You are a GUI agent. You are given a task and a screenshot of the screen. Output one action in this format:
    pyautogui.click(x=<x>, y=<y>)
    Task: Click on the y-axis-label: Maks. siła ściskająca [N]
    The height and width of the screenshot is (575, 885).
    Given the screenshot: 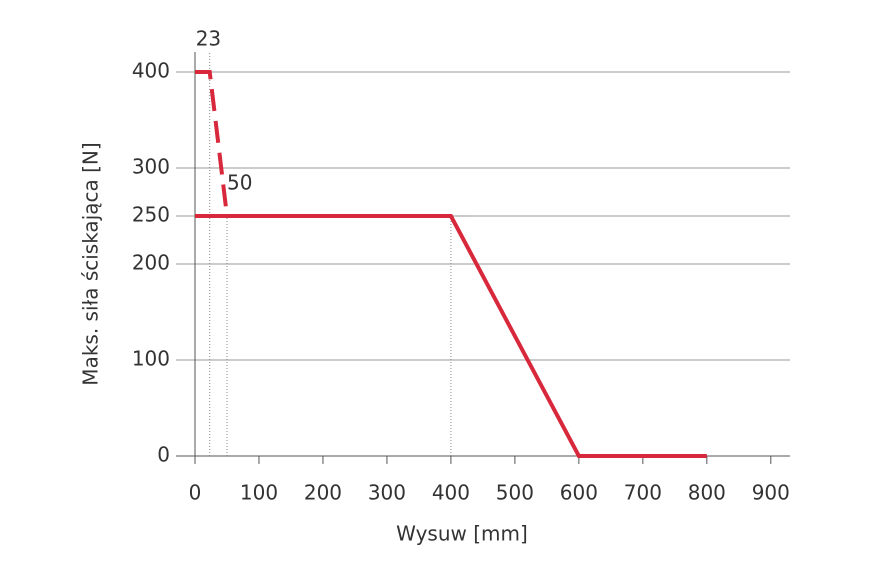 What is the action you would take?
    pyautogui.click(x=91, y=263)
    